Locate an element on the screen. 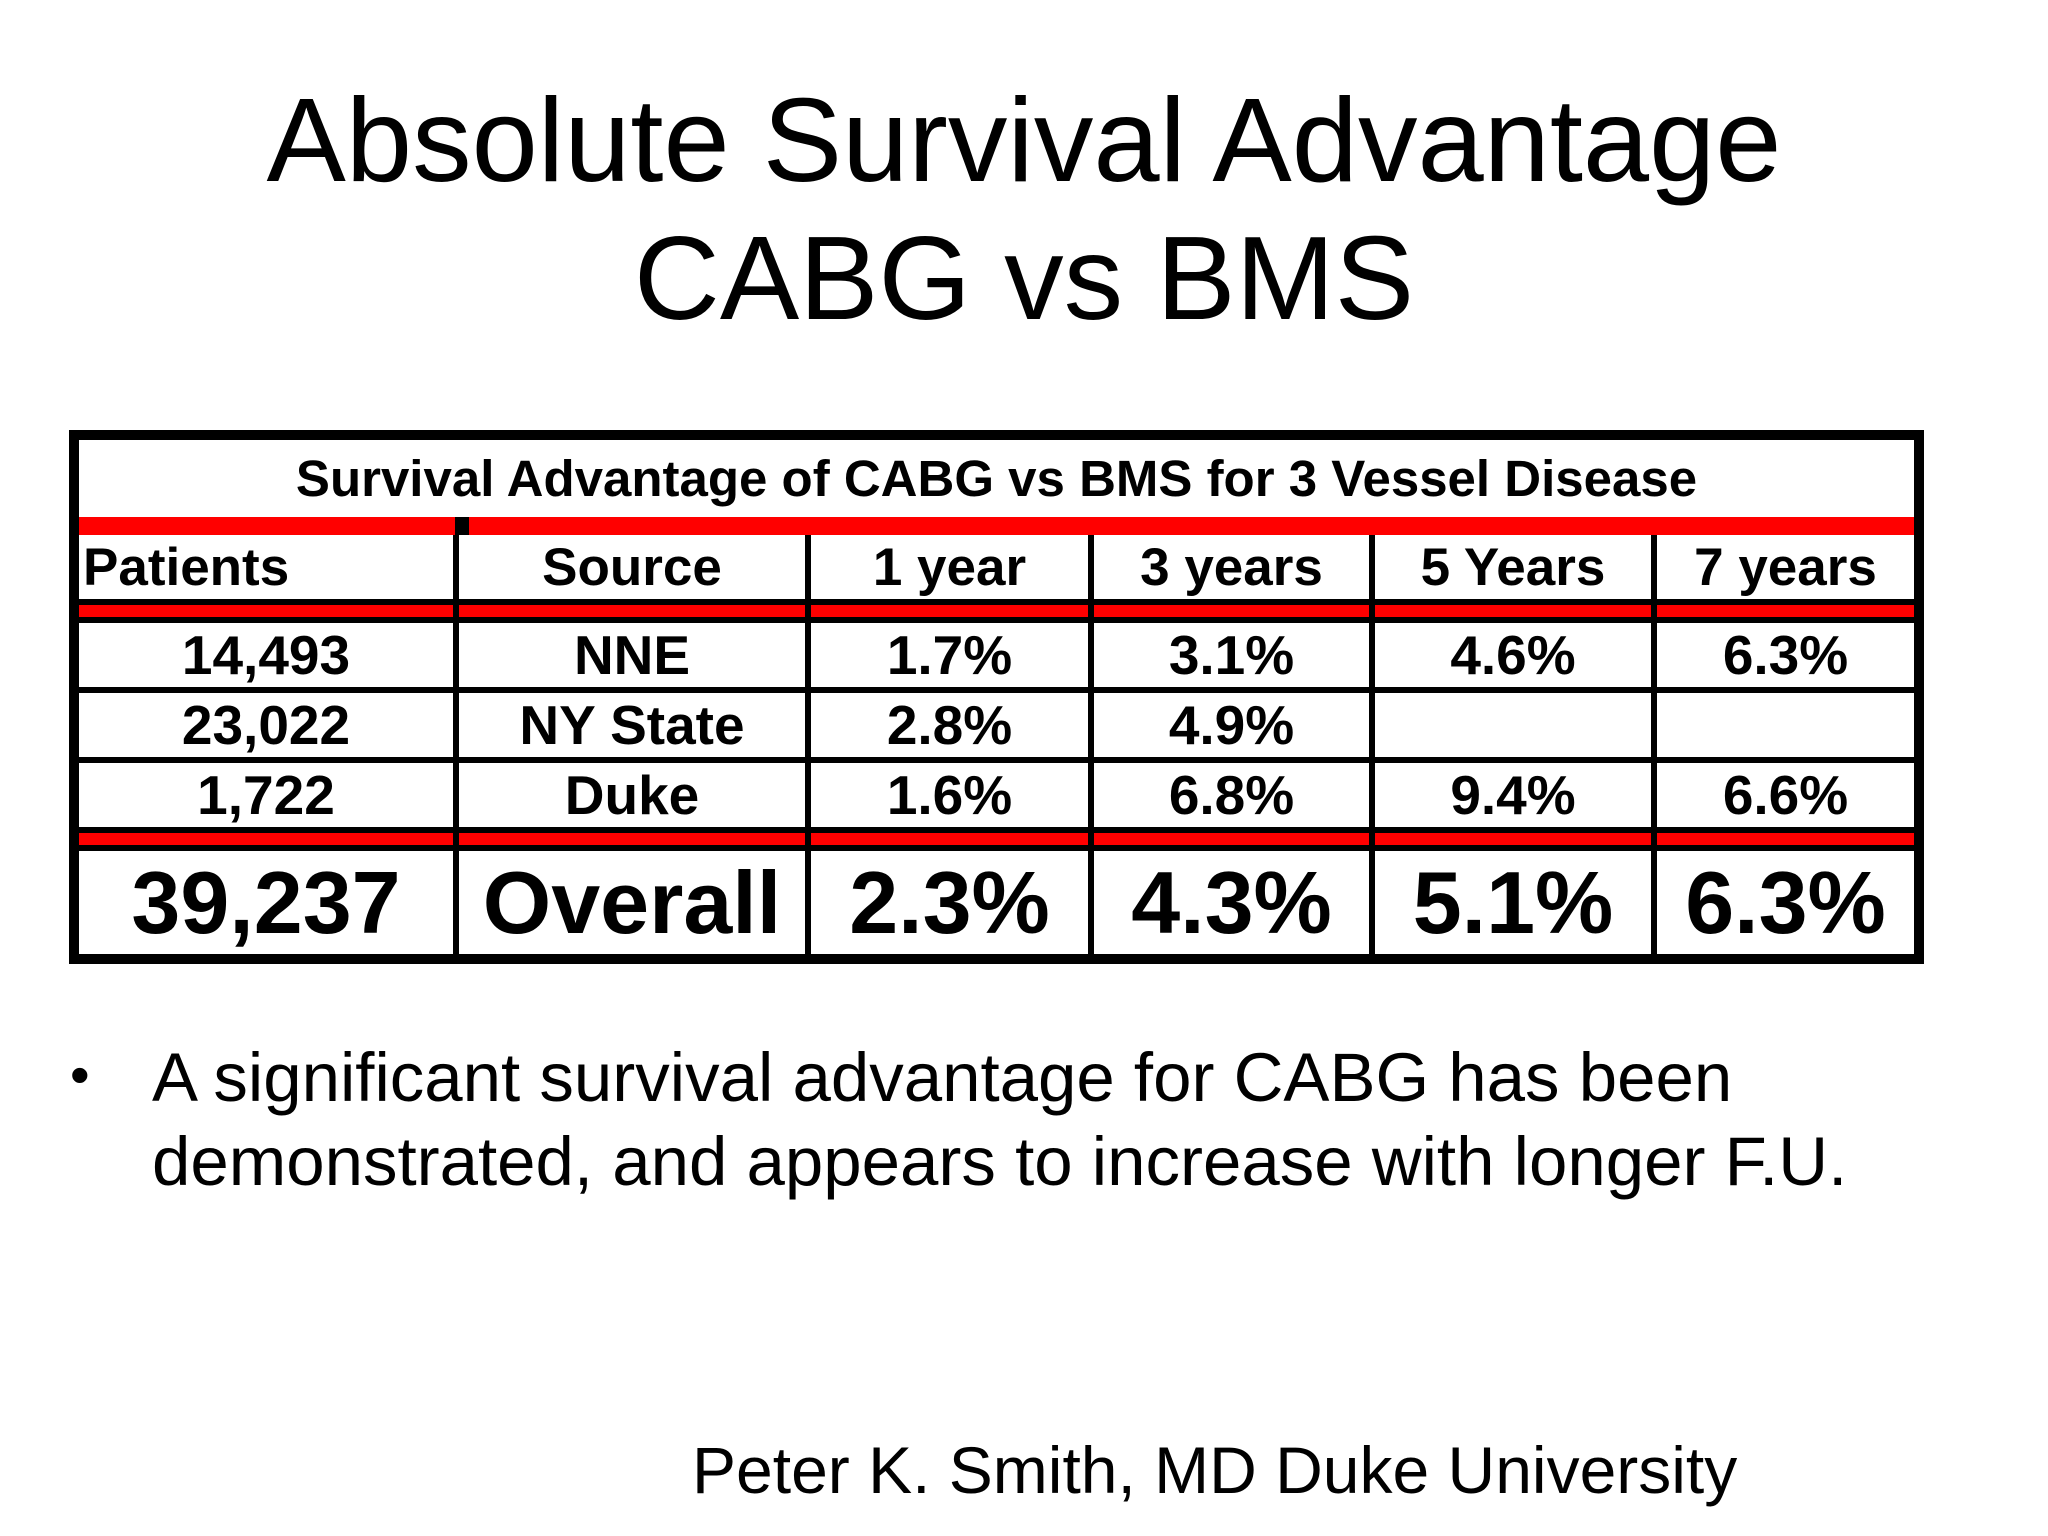  row3-source: Duke is located at coordinates (632, 795).